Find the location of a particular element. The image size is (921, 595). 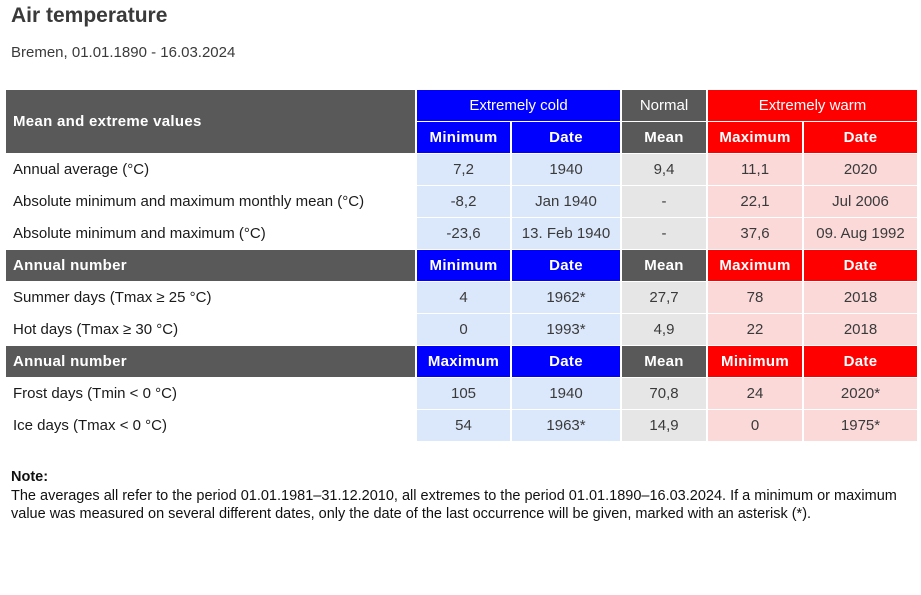

cell-value: -23,6 is located at coordinates (463, 233).